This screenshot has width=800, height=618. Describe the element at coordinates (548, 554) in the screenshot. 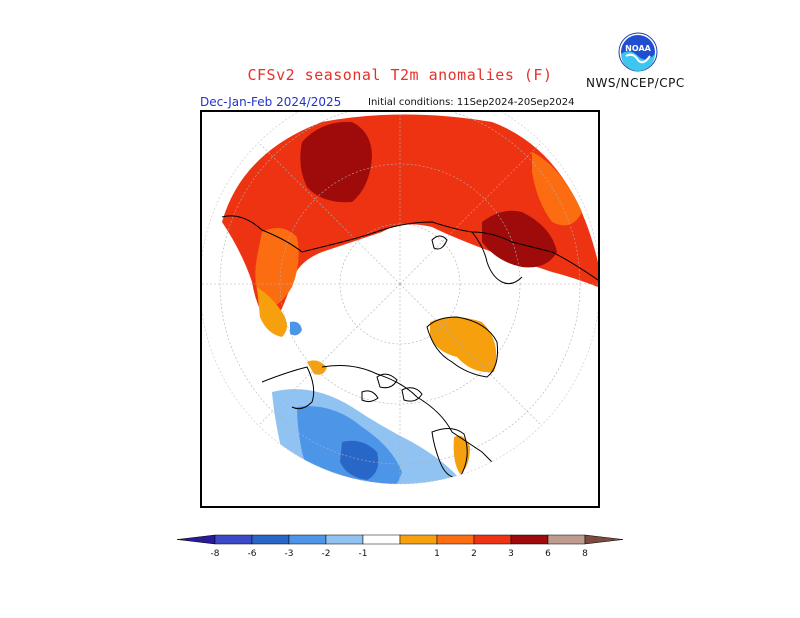

I see `legend-tick-label: 6` at that location.